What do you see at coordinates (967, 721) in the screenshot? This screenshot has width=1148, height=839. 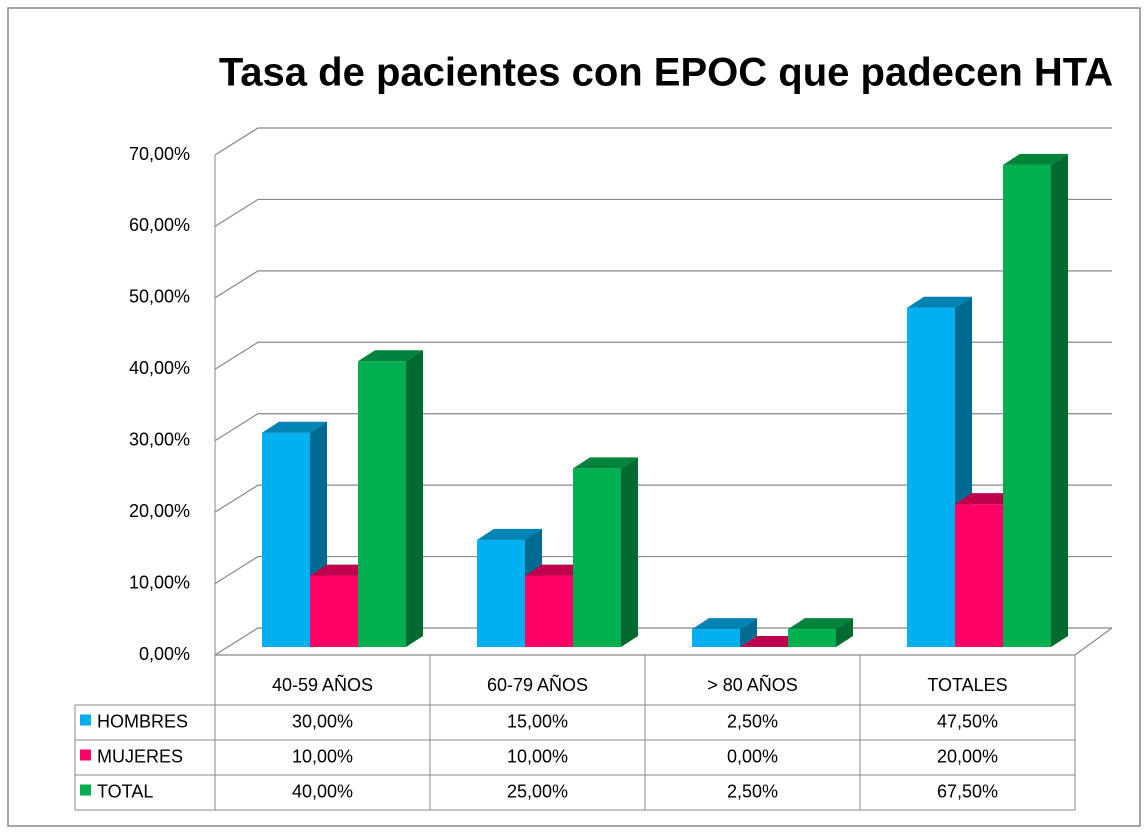 I see `table-cell: 47,50%` at bounding box center [967, 721].